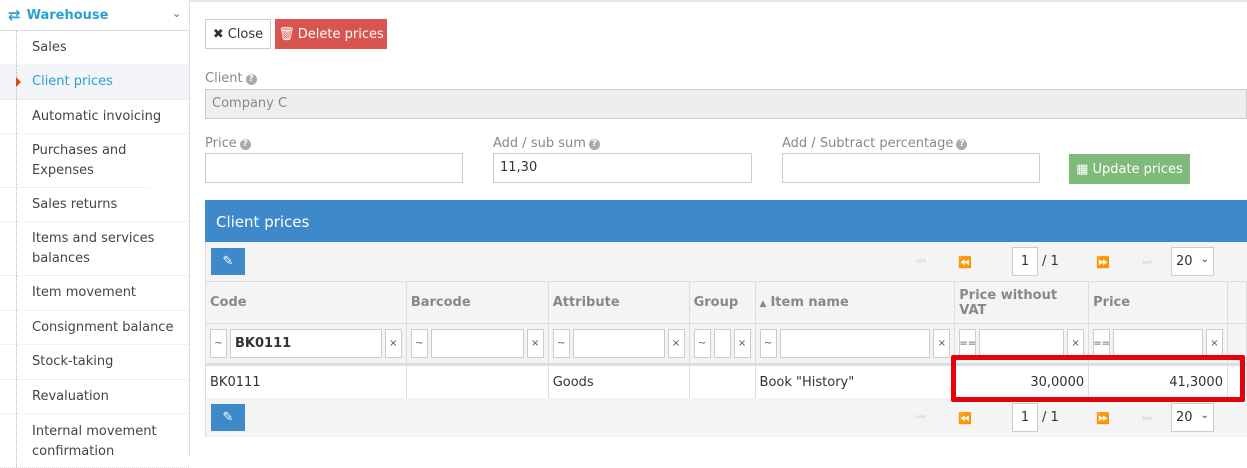  I want to click on sidebar-item-client-prices: Client prices, so click(94, 82).